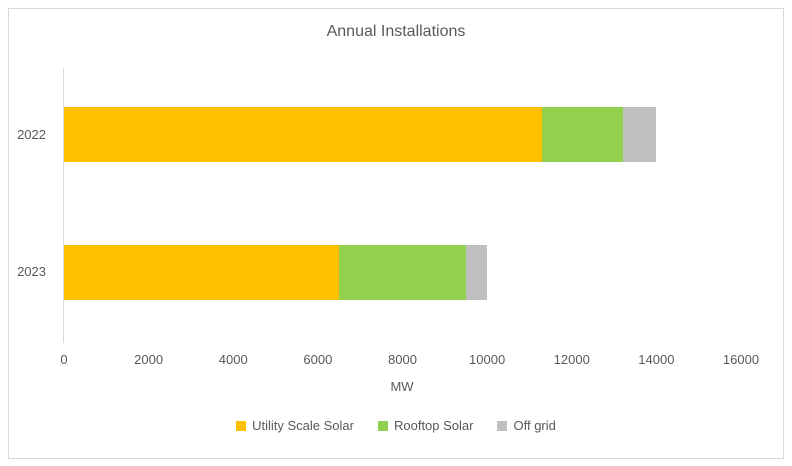 This screenshot has width=792, height=466. Describe the element at coordinates (233, 359) in the screenshot. I see `x-tick-label-4000: 4000` at that location.